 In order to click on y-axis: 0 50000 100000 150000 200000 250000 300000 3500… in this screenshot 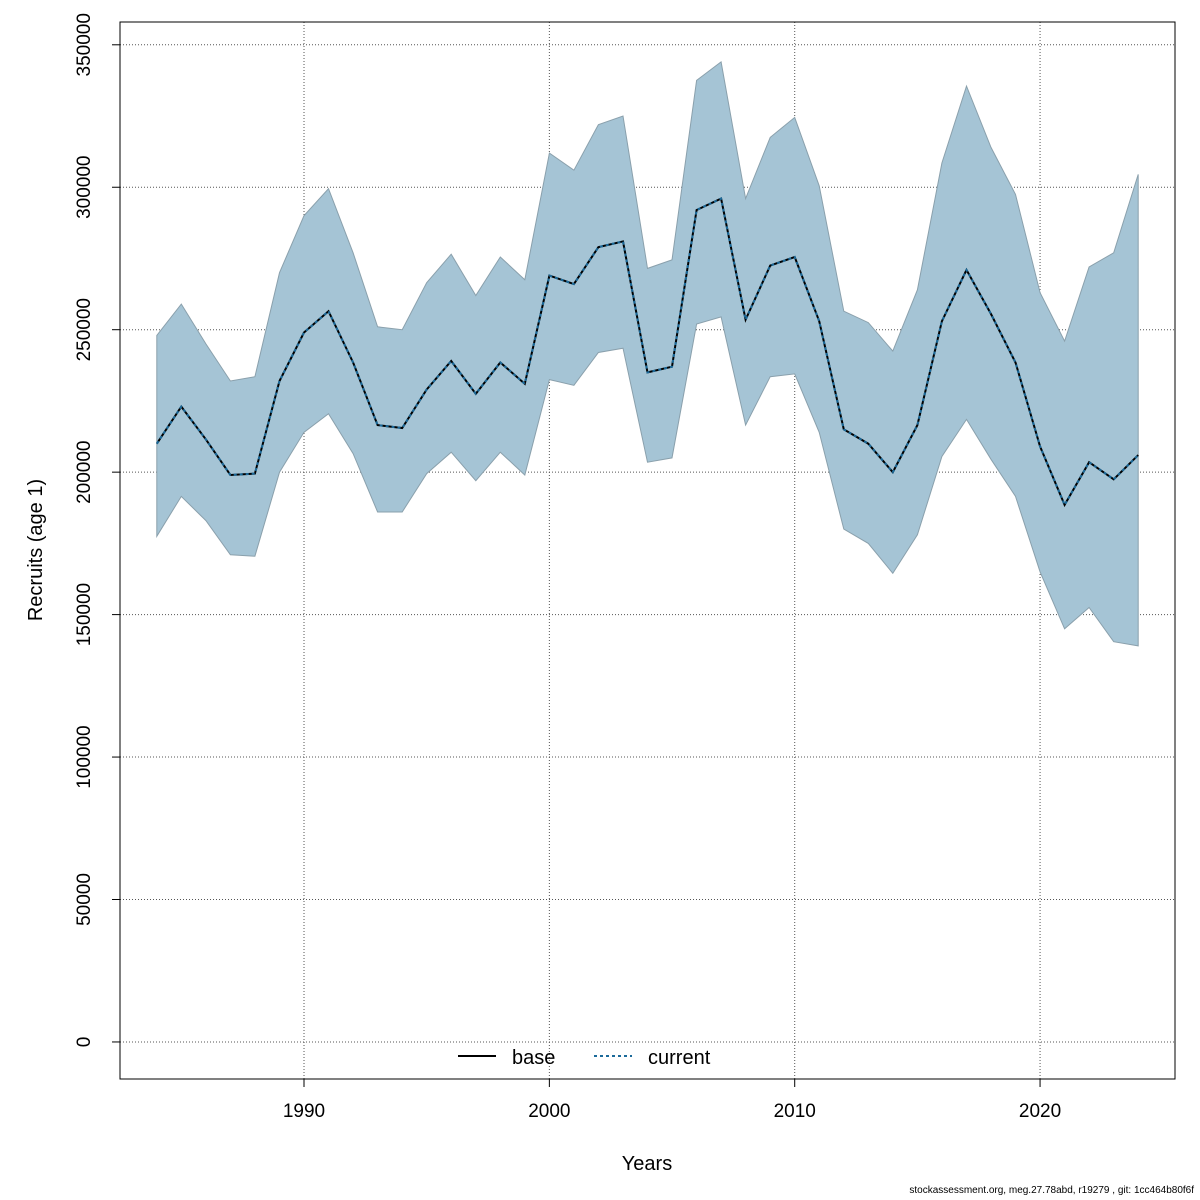, I will do `click(97, 530)`.